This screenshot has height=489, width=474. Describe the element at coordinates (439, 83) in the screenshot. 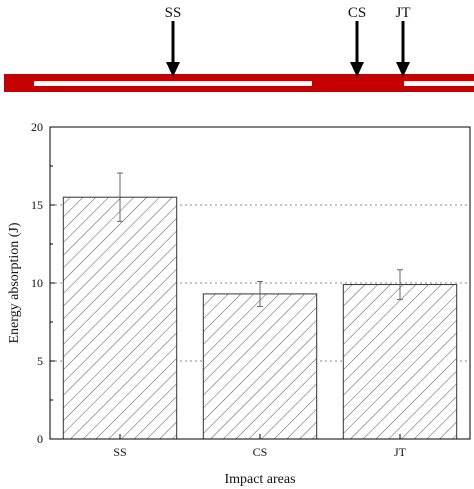

I see `beam-window-right` at that location.